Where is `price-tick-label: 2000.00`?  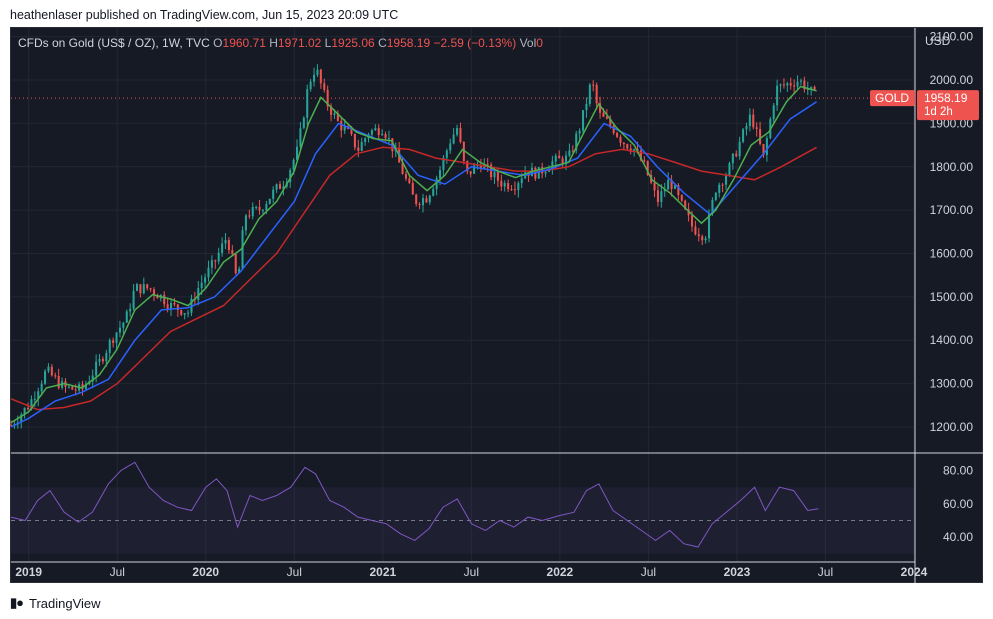 price-tick-label: 2000.00 is located at coordinates (952, 80).